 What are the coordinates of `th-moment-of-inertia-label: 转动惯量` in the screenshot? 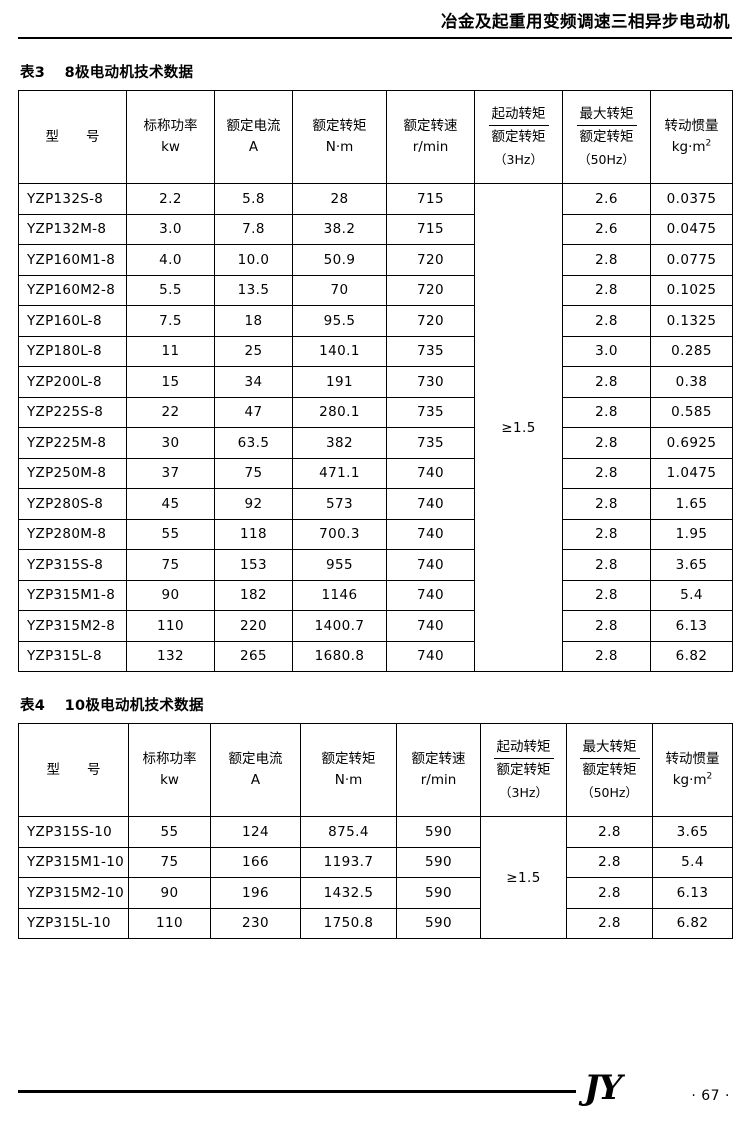 It's located at (691, 126).